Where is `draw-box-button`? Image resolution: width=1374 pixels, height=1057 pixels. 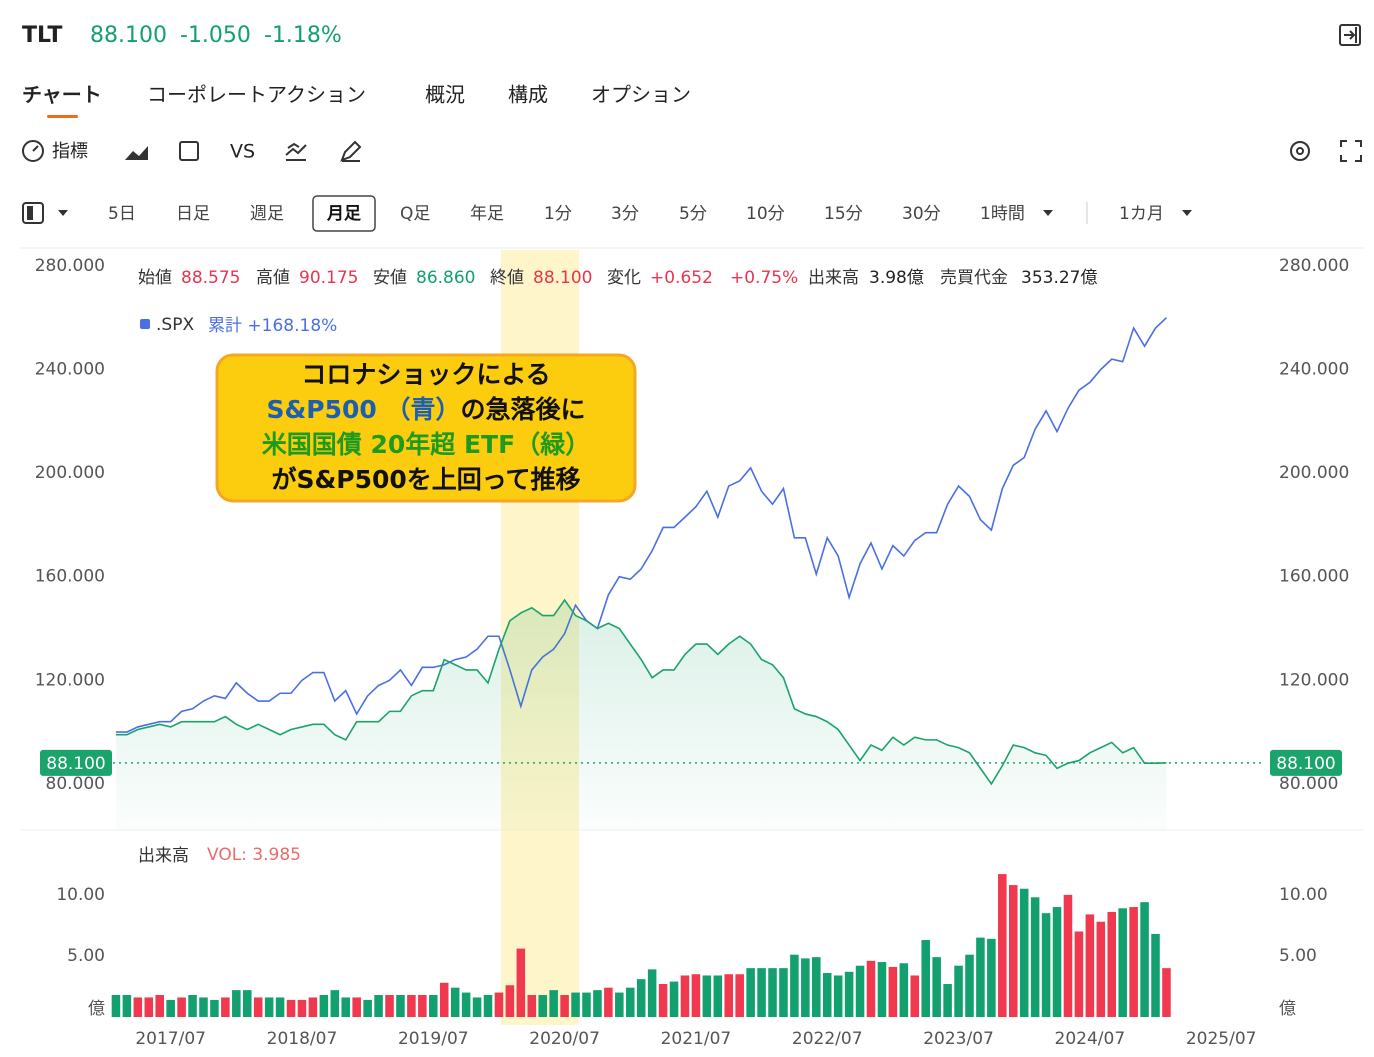 draw-box-button is located at coordinates (189, 151).